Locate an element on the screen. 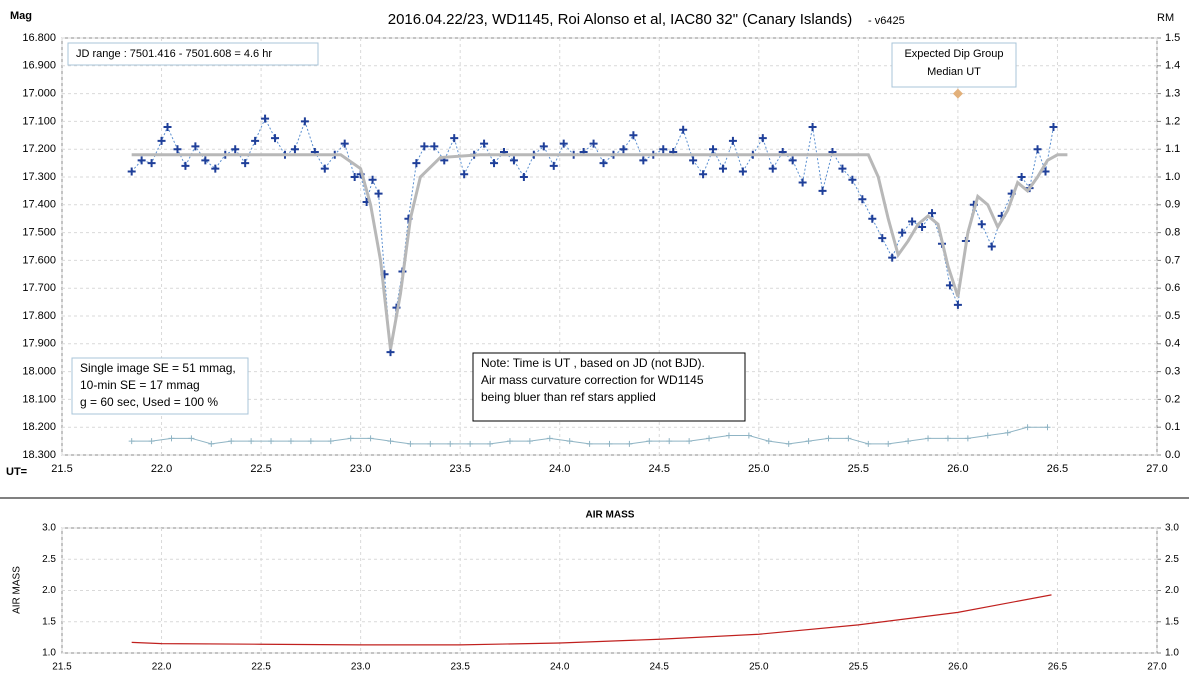  y2-tick-label: 0.8 is located at coordinates (1172, 233).